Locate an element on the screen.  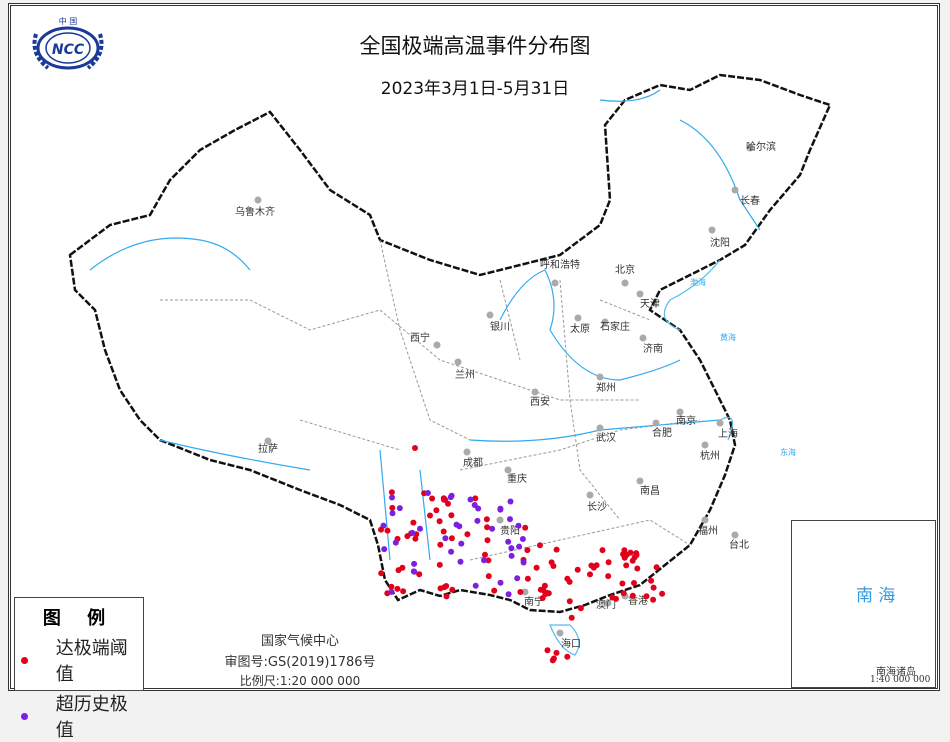
city-label: 天津 is located at coordinates (650, 304).